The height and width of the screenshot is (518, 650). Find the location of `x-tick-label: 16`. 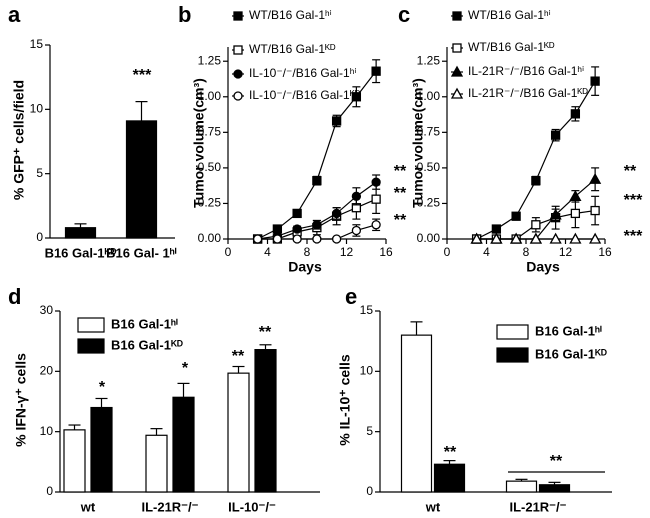

x-tick-label: 16 is located at coordinates (386, 252).